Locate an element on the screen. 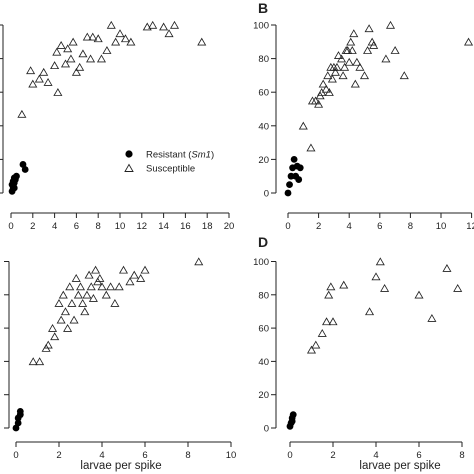  legend-resistant-suffix: ) is located at coordinates (212, 155).